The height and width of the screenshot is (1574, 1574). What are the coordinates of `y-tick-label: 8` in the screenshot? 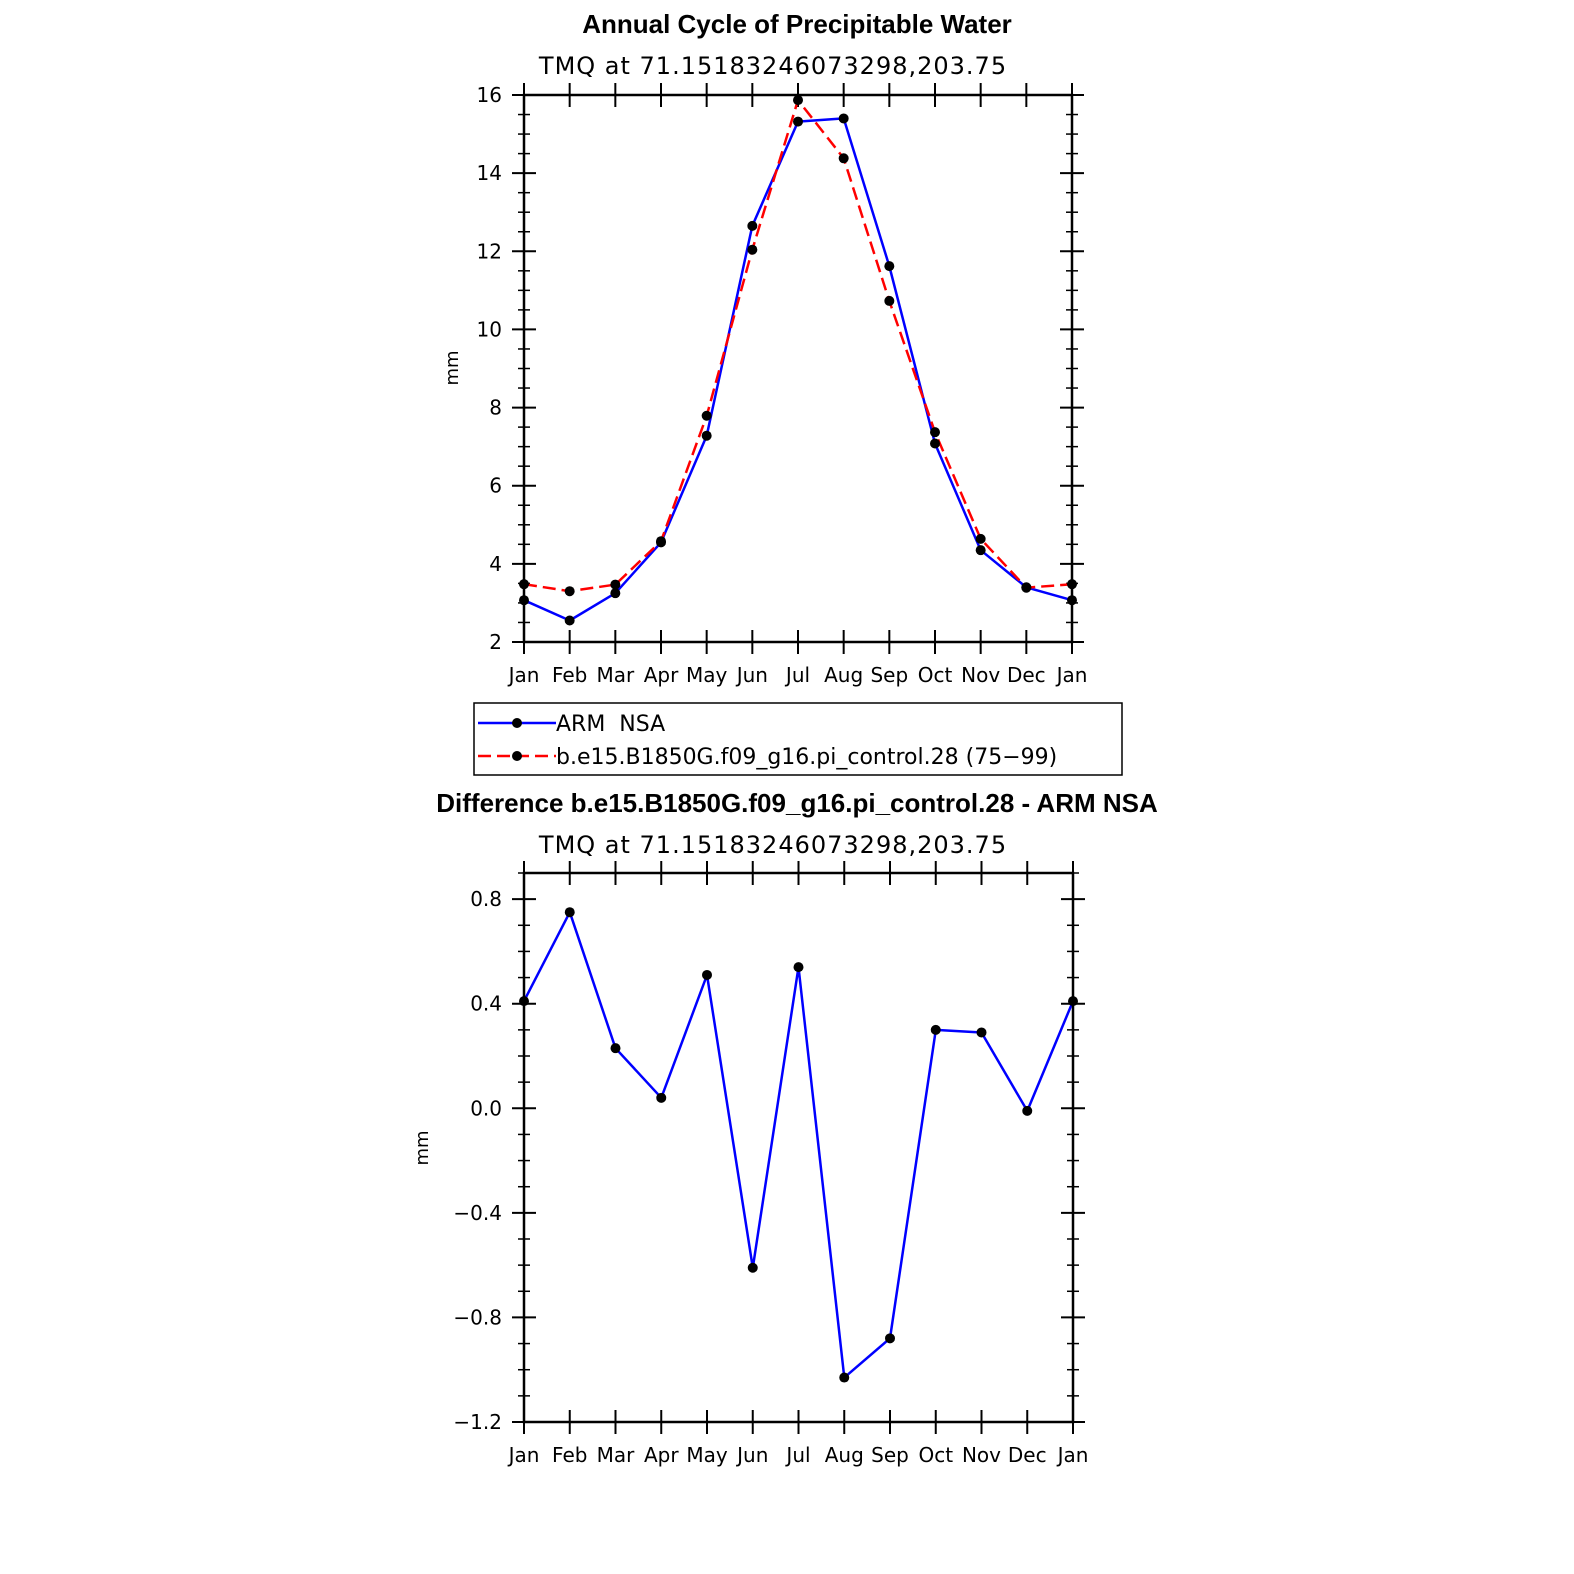 It's located at (495, 408).